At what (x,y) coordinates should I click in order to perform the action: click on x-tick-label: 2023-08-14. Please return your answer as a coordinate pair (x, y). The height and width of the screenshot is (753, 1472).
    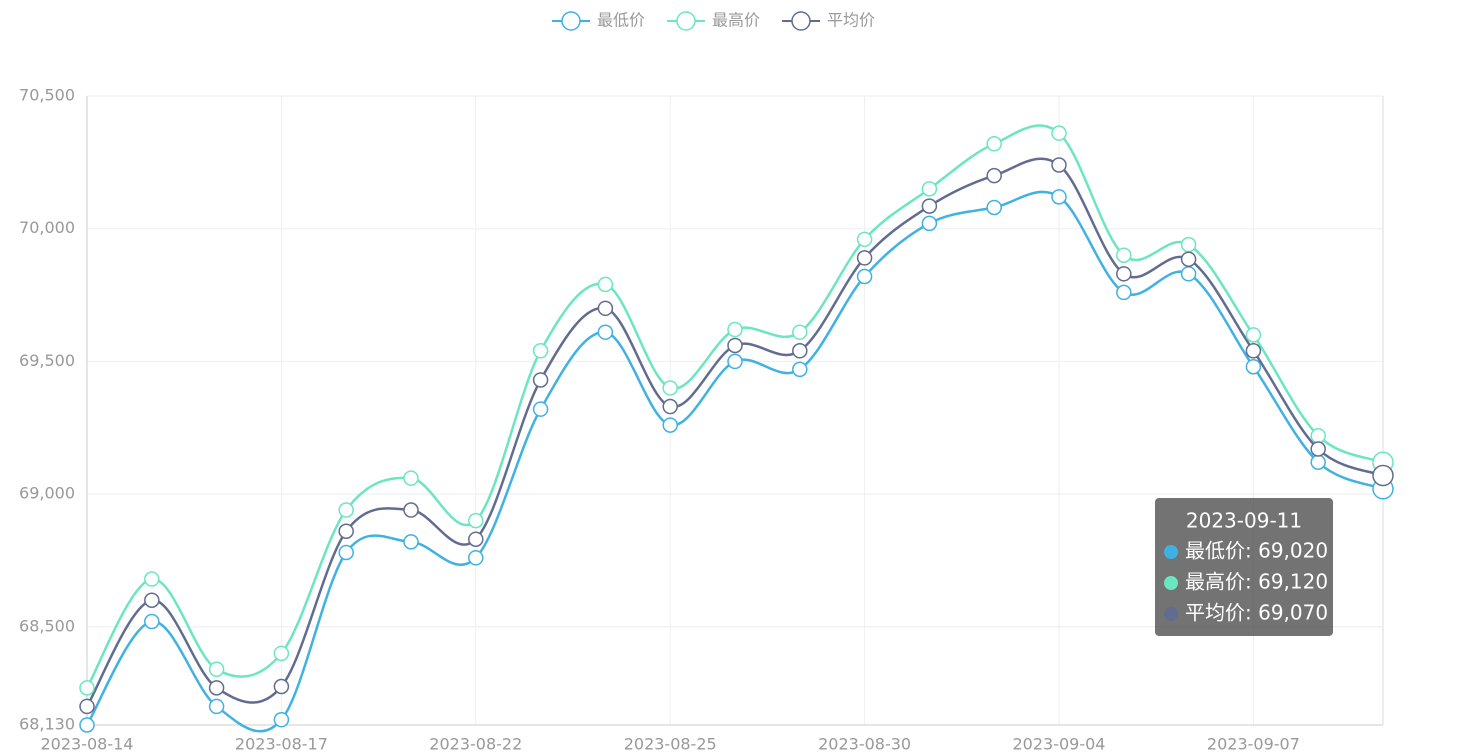
    Looking at the image, I should click on (87, 744).